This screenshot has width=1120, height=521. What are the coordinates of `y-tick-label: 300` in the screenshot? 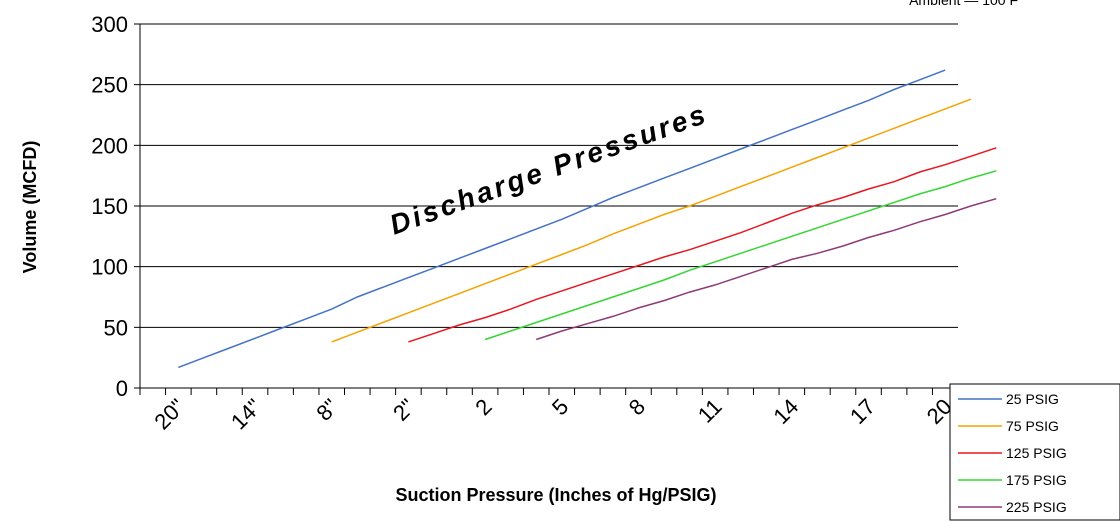 It's located at (109, 24).